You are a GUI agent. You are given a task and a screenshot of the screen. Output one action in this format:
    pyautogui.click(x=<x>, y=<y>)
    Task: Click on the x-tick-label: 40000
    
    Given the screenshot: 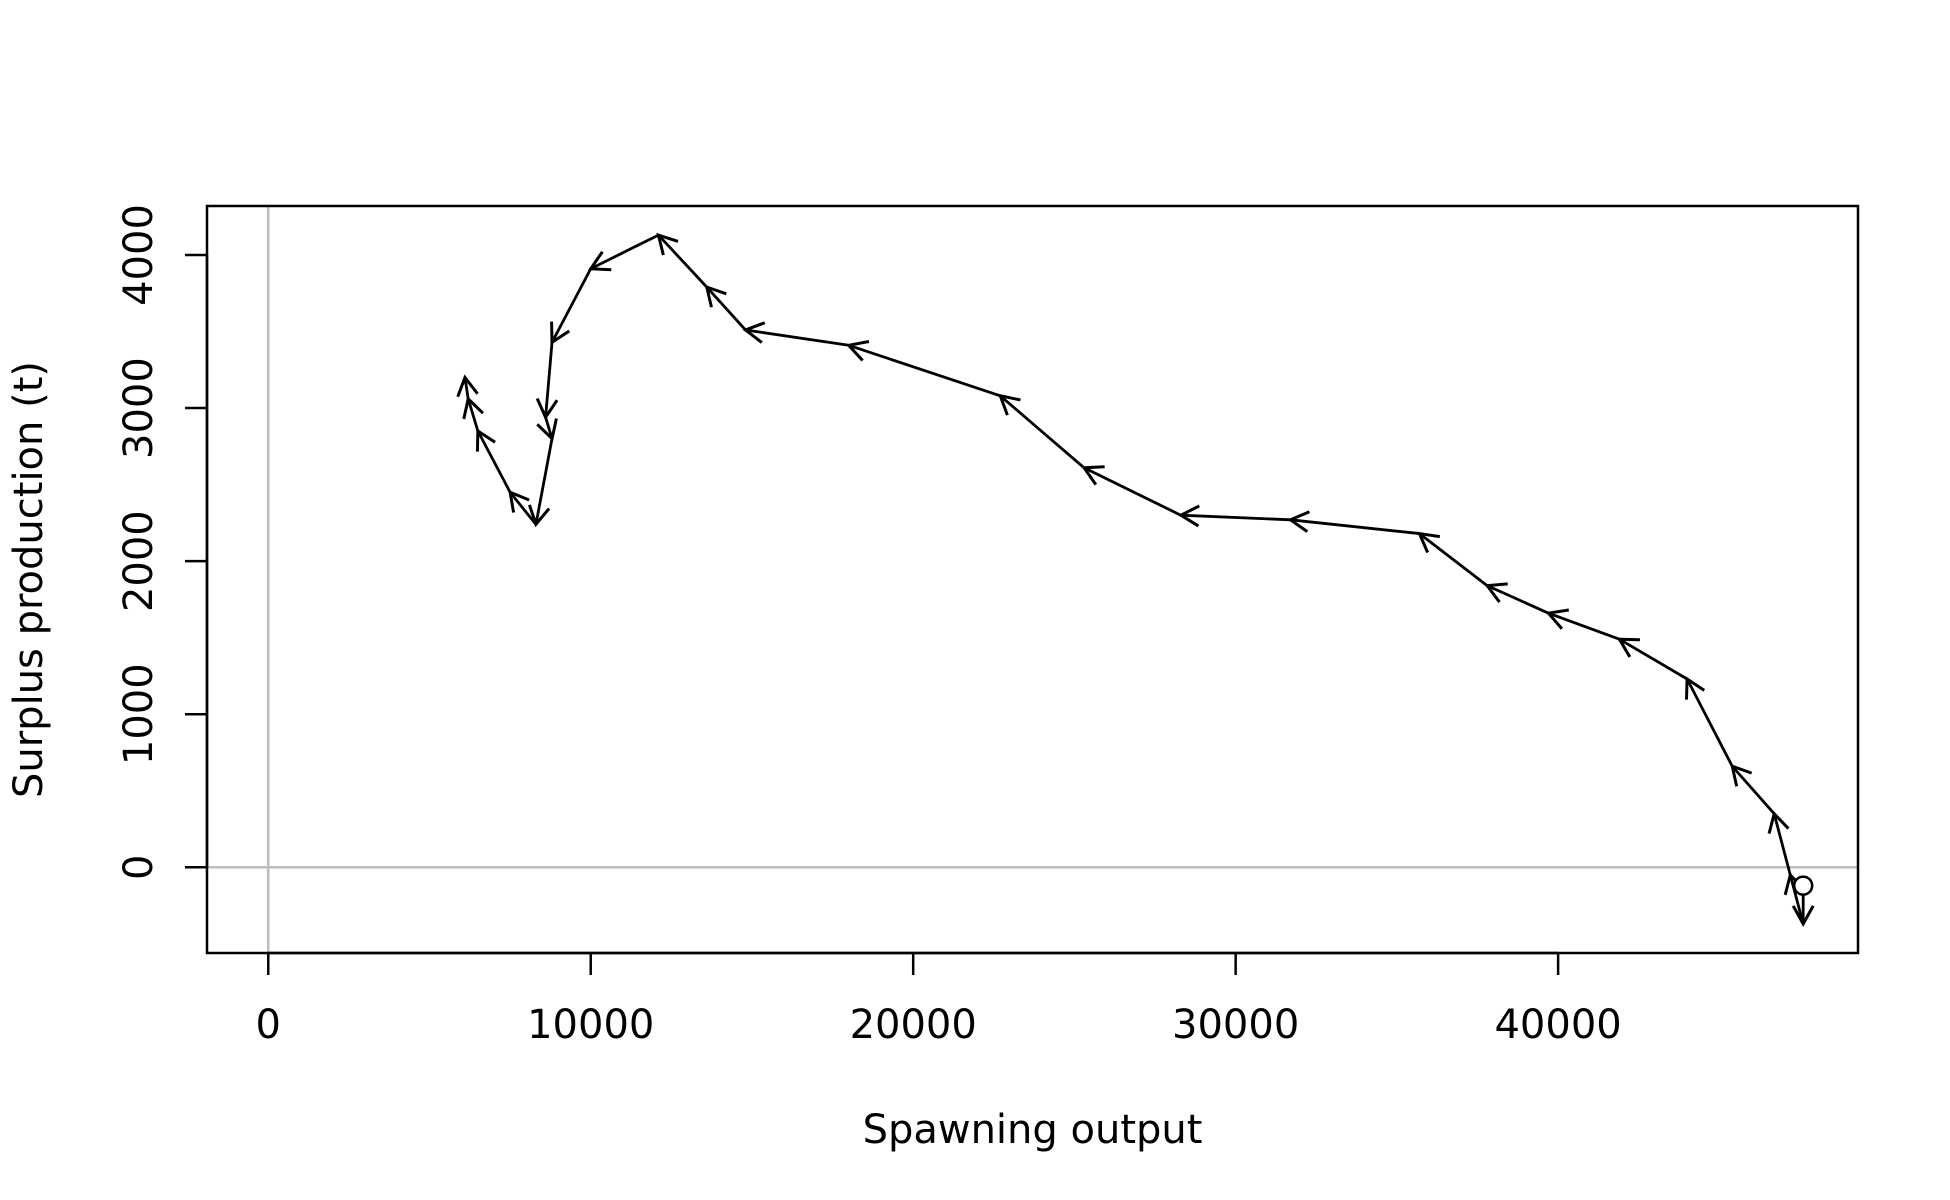 What is the action you would take?
    pyautogui.click(x=1557, y=1025)
    